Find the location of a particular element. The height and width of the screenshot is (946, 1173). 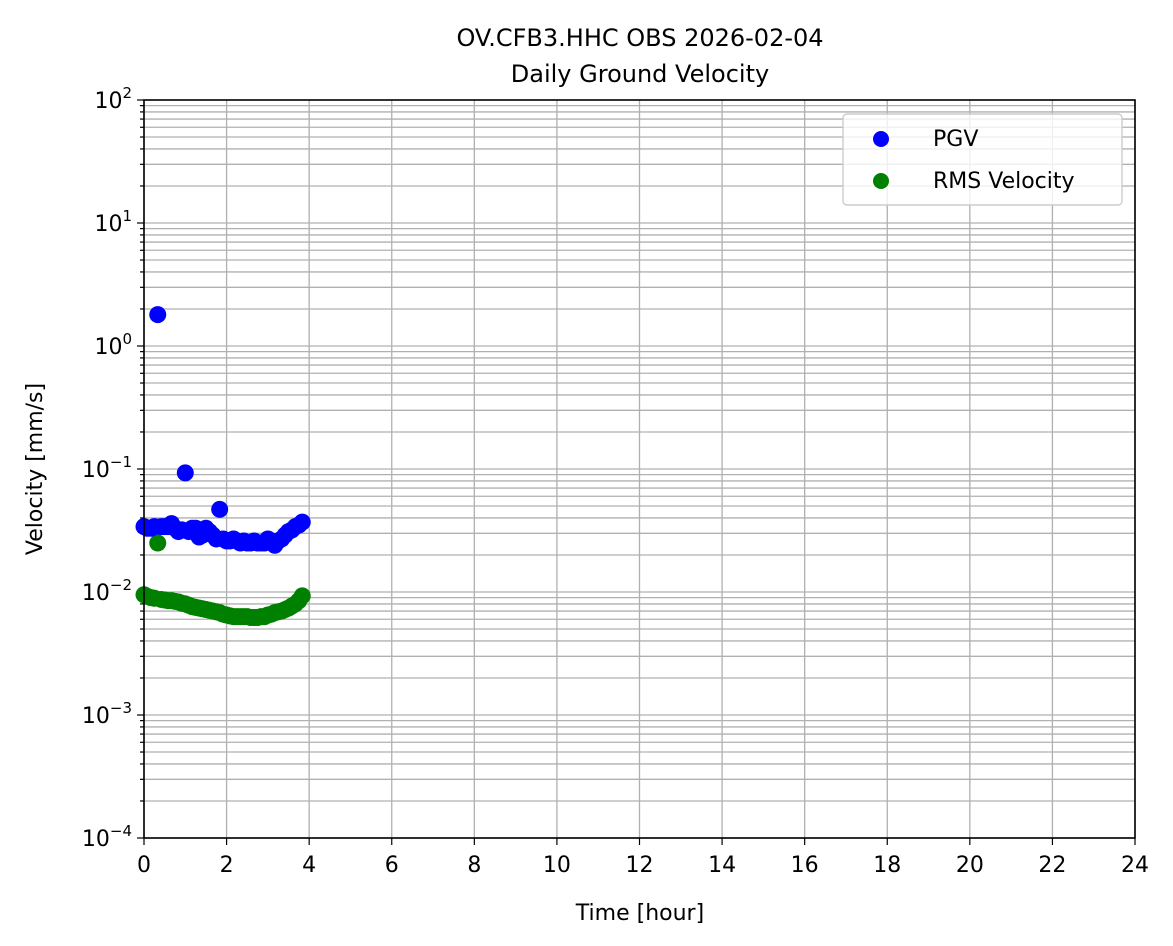

y-tick-label: 10⁻¹ is located at coordinates (107, 468).